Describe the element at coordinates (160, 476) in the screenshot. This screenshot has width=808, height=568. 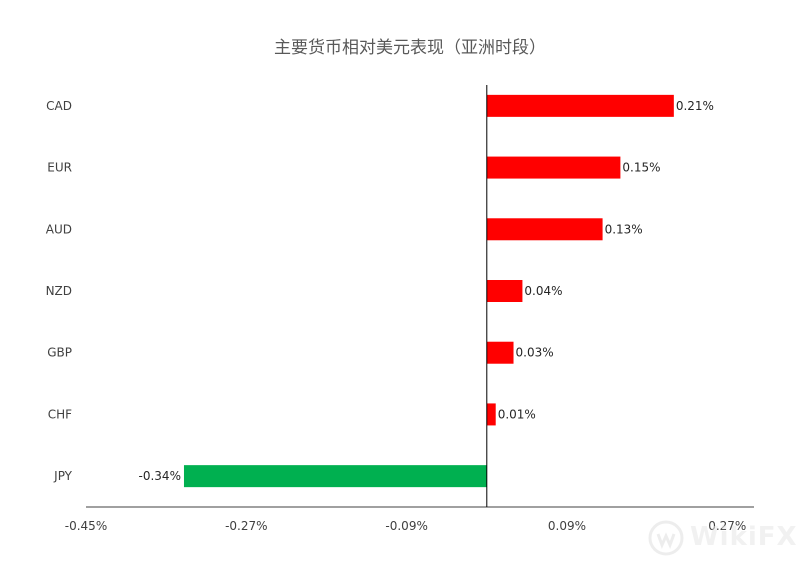
I see `data-label-jpy: -0.34%` at that location.